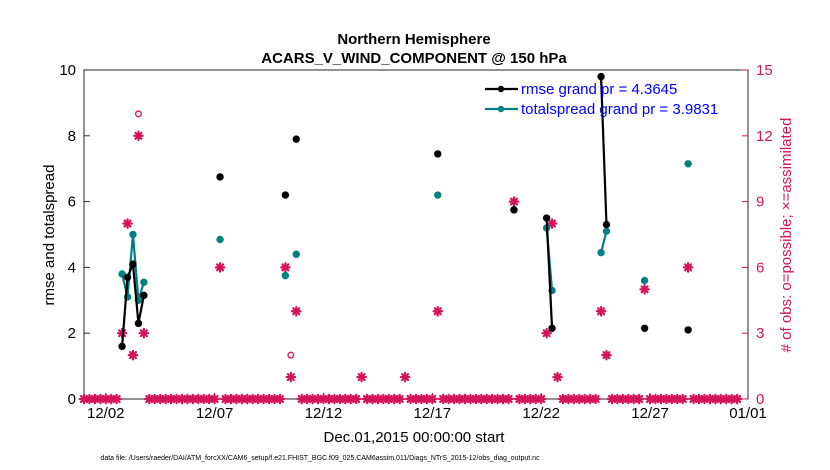 The image size is (830, 470). I want to click on legend-totalspread-label: totalspread grand pr = 3.9831, so click(619, 109).